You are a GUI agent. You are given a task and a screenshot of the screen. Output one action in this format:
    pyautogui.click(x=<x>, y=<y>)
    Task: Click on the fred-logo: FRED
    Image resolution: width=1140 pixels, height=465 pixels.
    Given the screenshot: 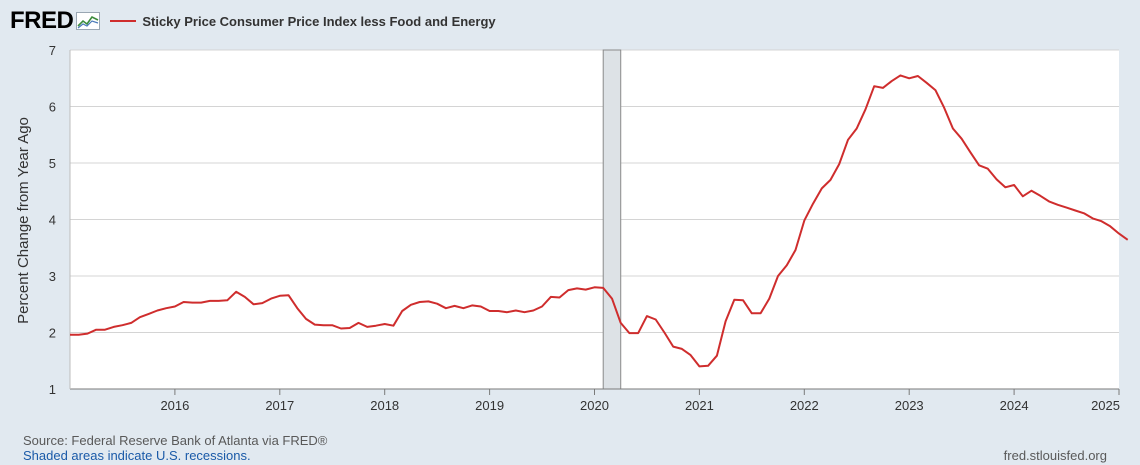 What is the action you would take?
    pyautogui.click(x=55, y=20)
    